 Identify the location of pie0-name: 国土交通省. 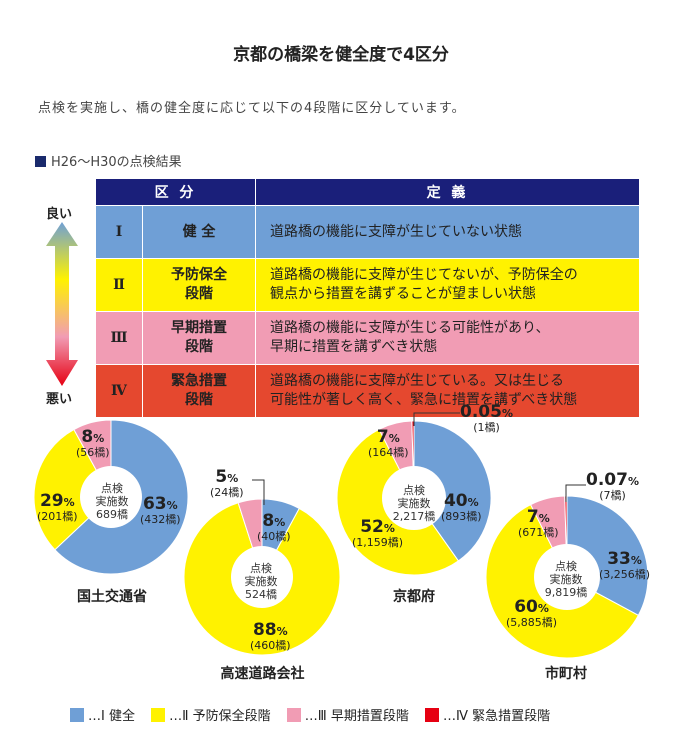
(112, 597).